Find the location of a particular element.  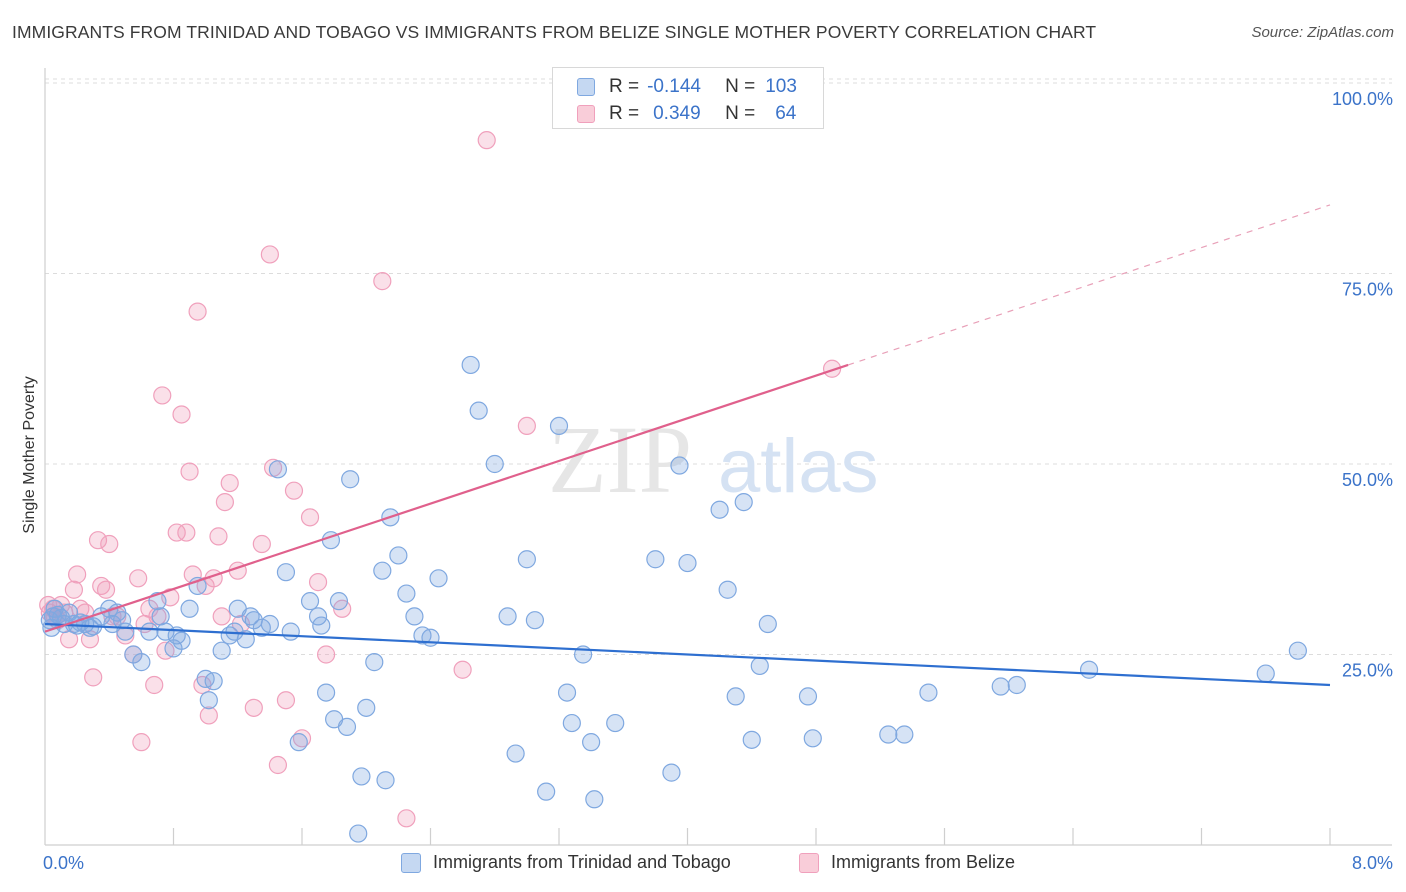

legend-n-value: 103 is located at coordinates (781, 86).